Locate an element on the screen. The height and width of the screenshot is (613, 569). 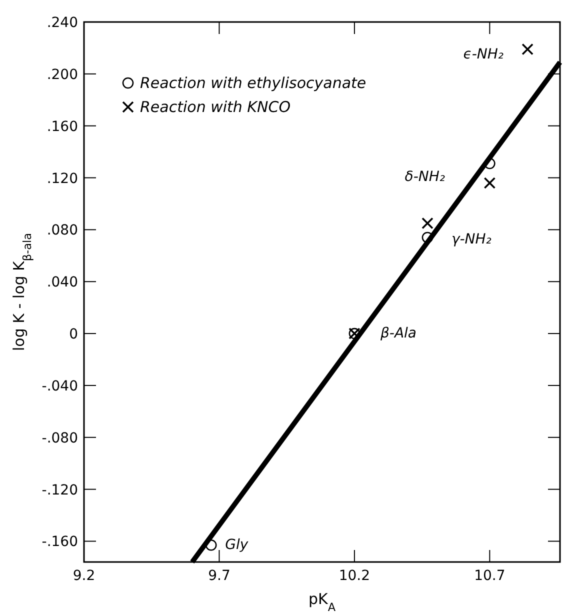
x-axis-title: pK$_{A}$ is located at coordinates (322, 601).